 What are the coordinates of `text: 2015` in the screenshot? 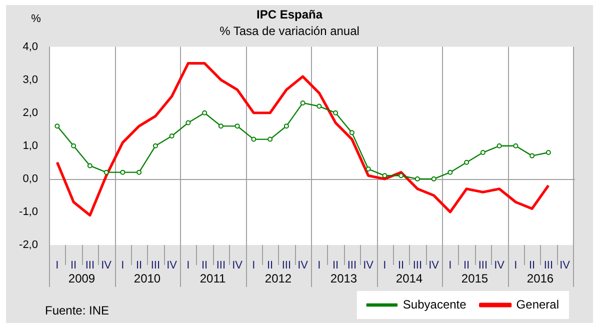 It's located at (474, 278).